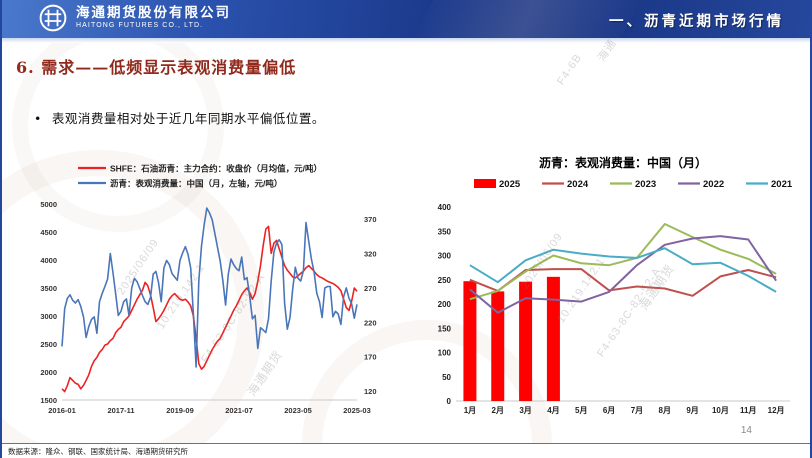  Describe the element at coordinates (510, 184) in the screenshot. I see `legend-label-2025: 2025` at that location.